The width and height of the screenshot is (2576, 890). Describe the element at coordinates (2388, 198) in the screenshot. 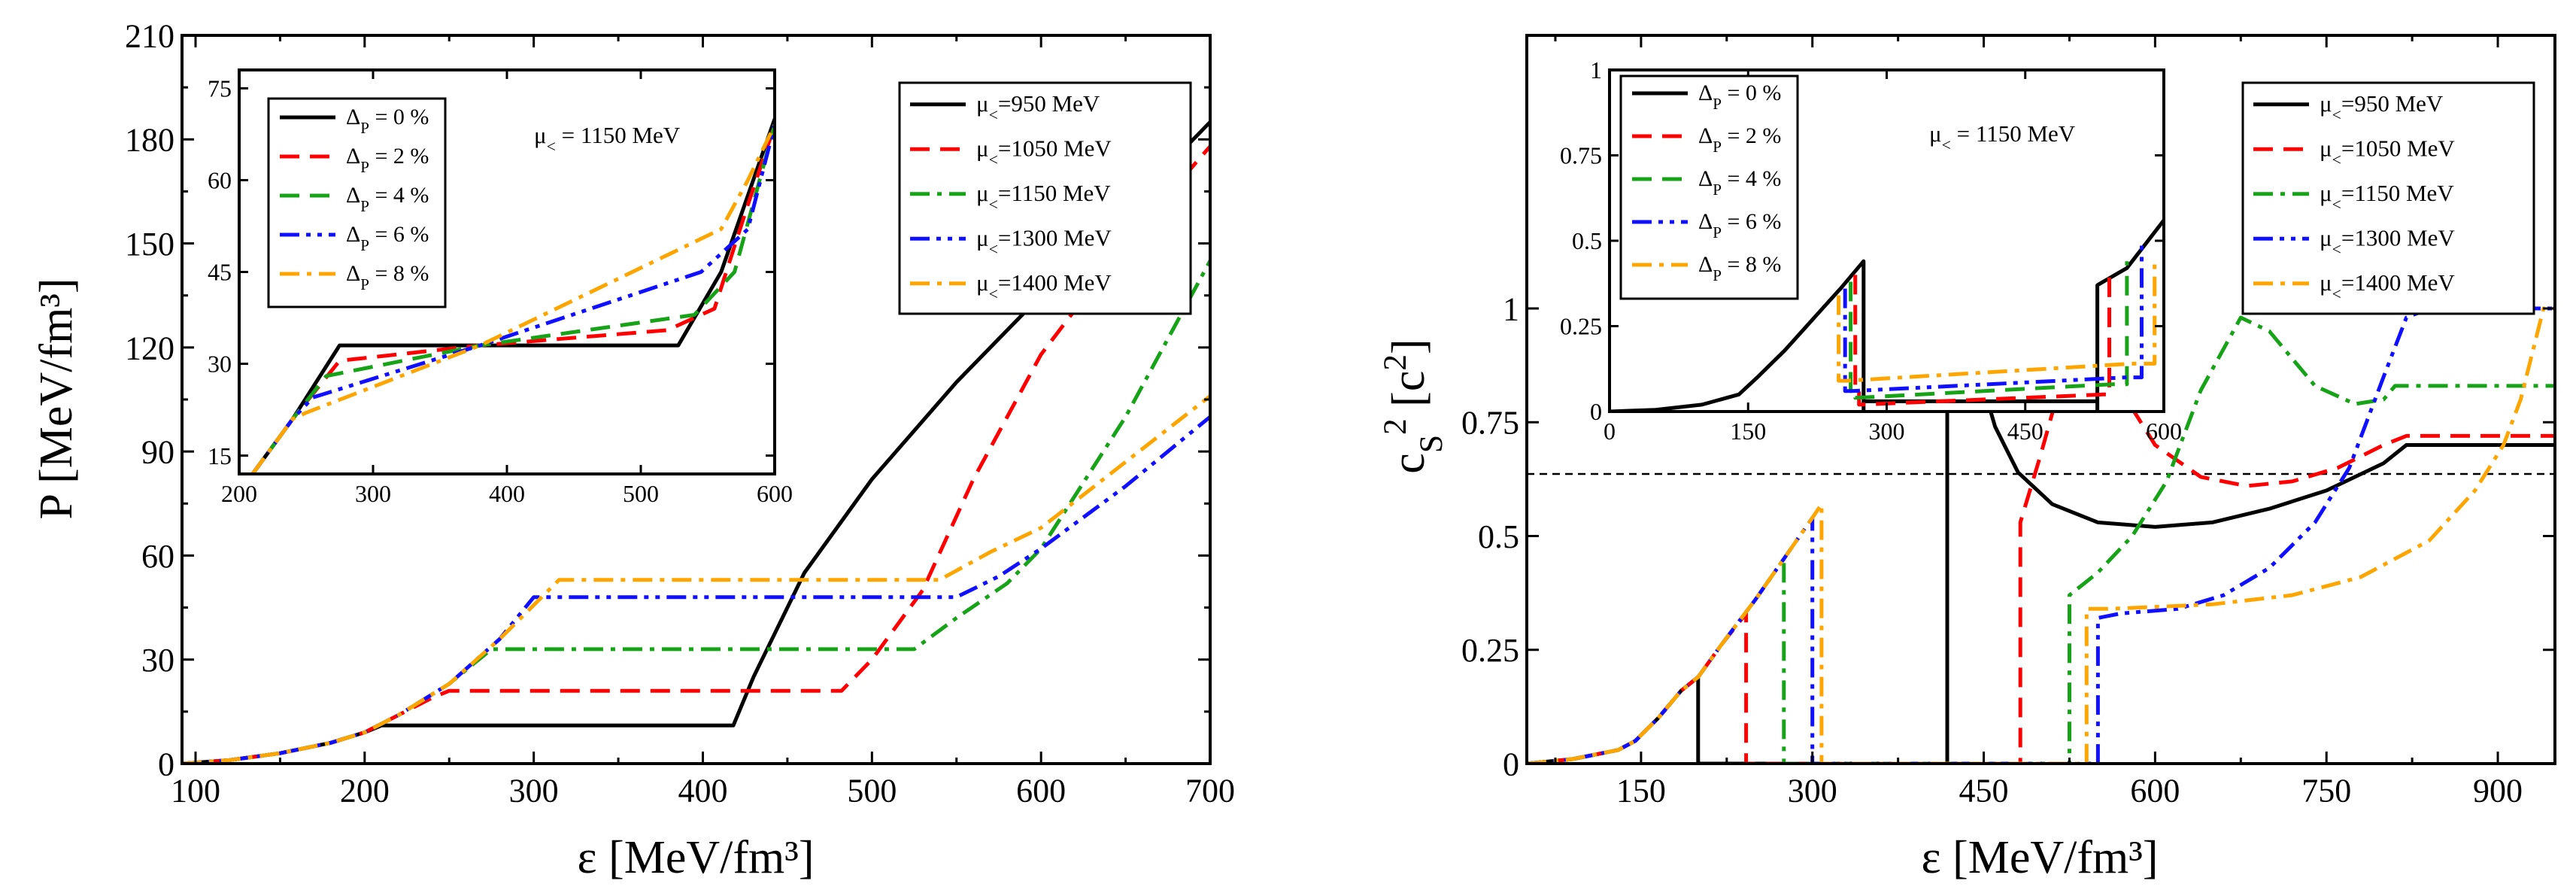

I see `right-main-legend-box` at that location.